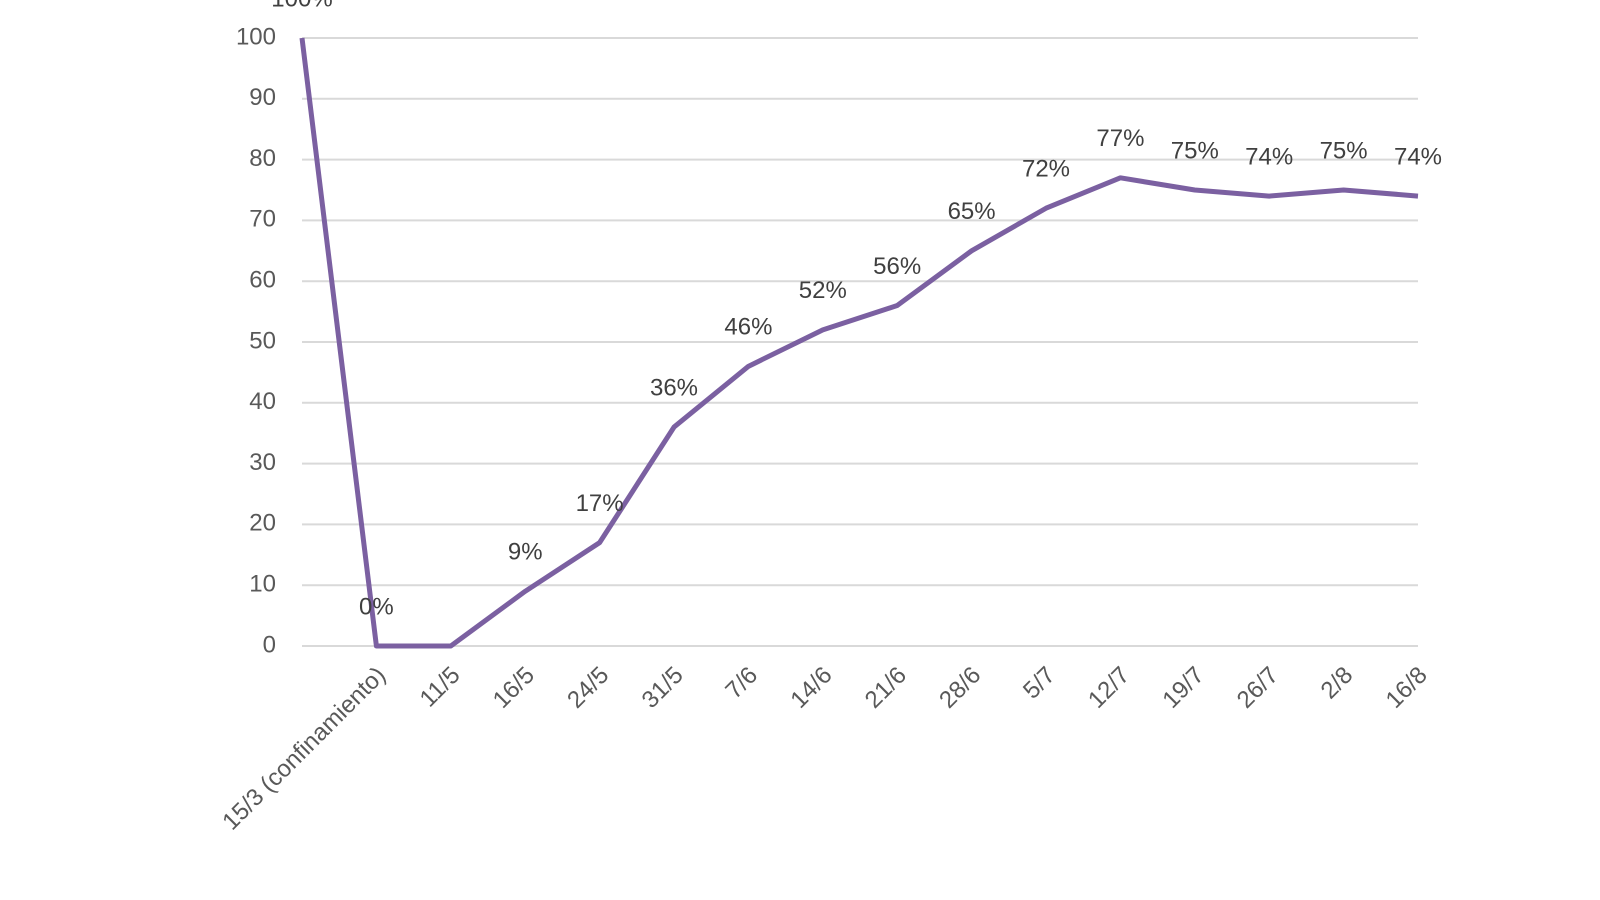 Image resolution: width=1600 pixels, height=900 pixels. What do you see at coordinates (972, 211) in the screenshot?
I see `data-label: 65%` at bounding box center [972, 211].